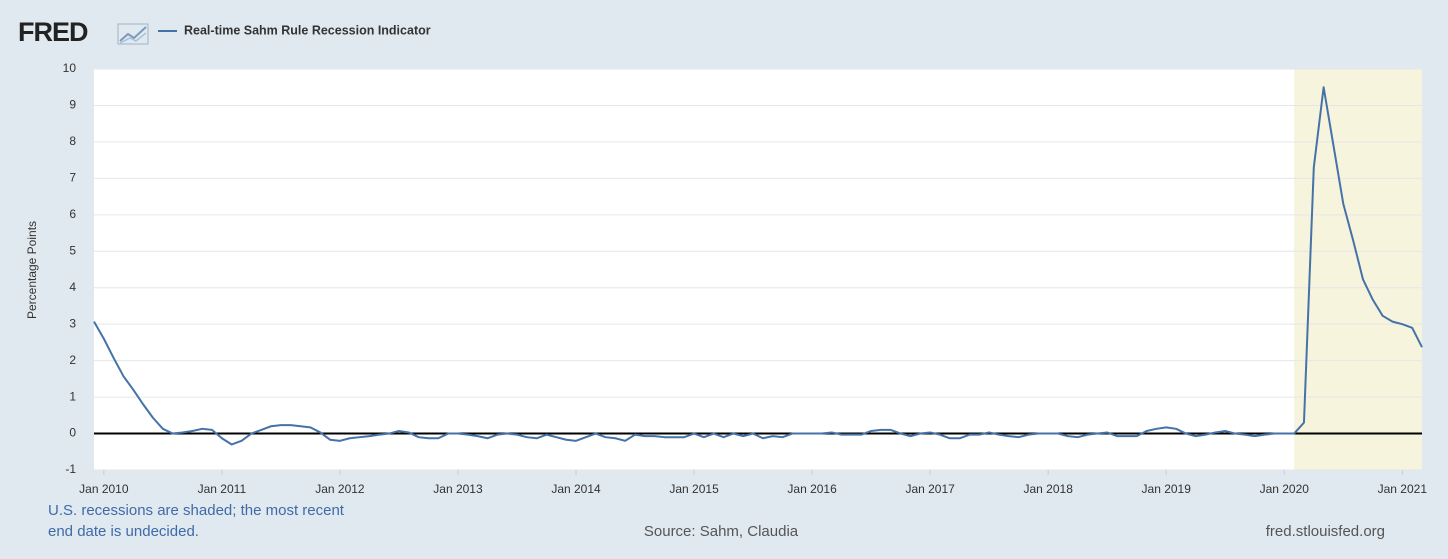 This screenshot has height=559, width=1448. What do you see at coordinates (133, 34) in the screenshot?
I see `logo-icon` at bounding box center [133, 34].